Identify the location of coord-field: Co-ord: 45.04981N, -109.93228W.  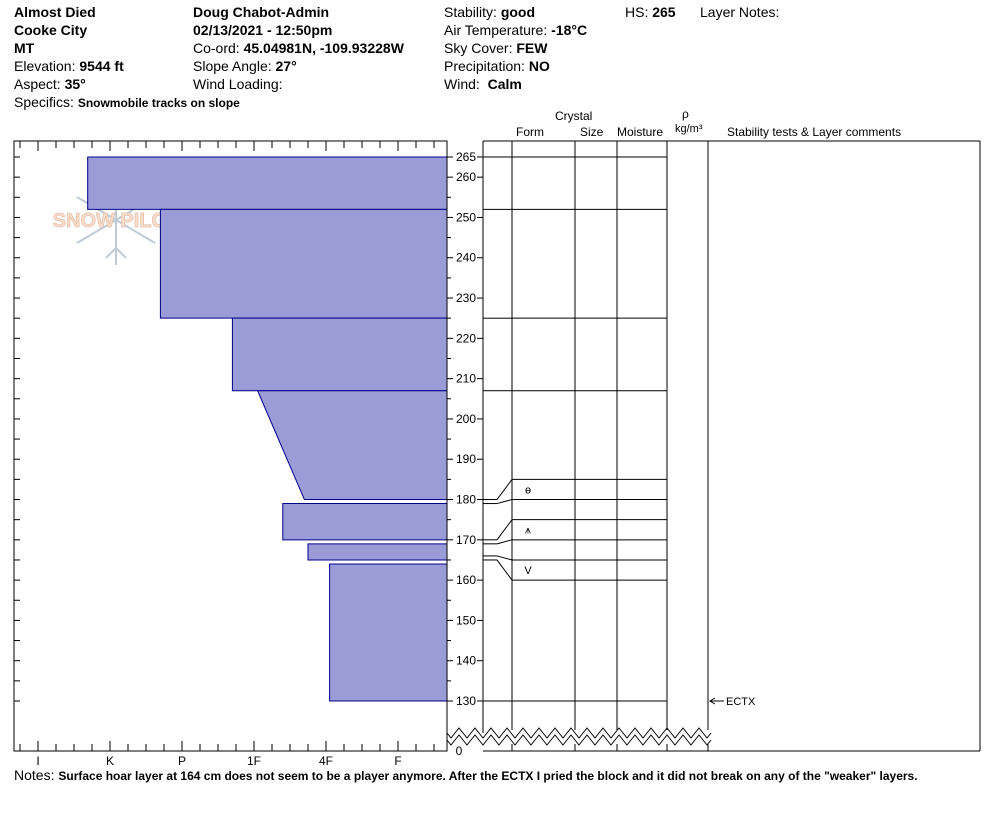
(298, 48).